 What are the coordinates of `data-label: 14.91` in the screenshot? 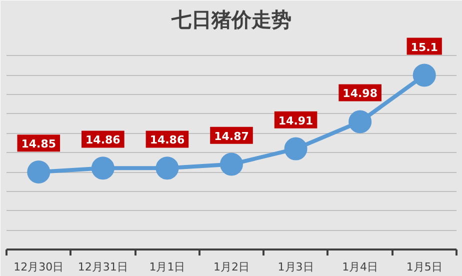 It's located at (296, 121).